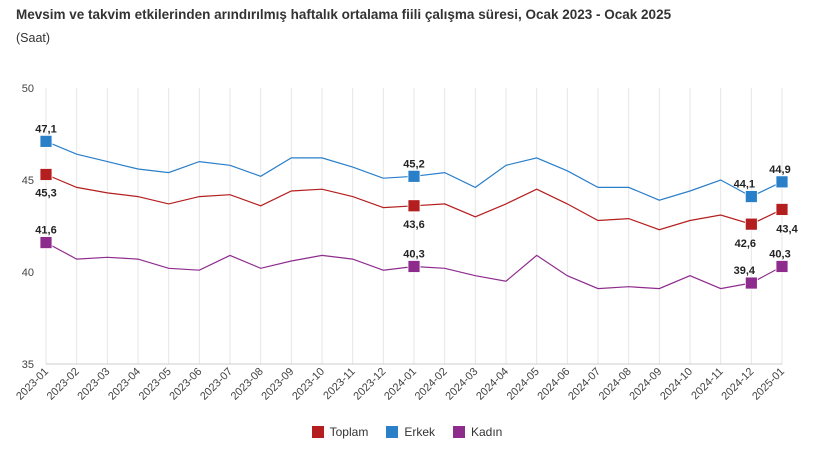 The image size is (814, 450). What do you see at coordinates (676, 384) in the screenshot?
I see `x-tick-label: 2024-10` at bounding box center [676, 384].